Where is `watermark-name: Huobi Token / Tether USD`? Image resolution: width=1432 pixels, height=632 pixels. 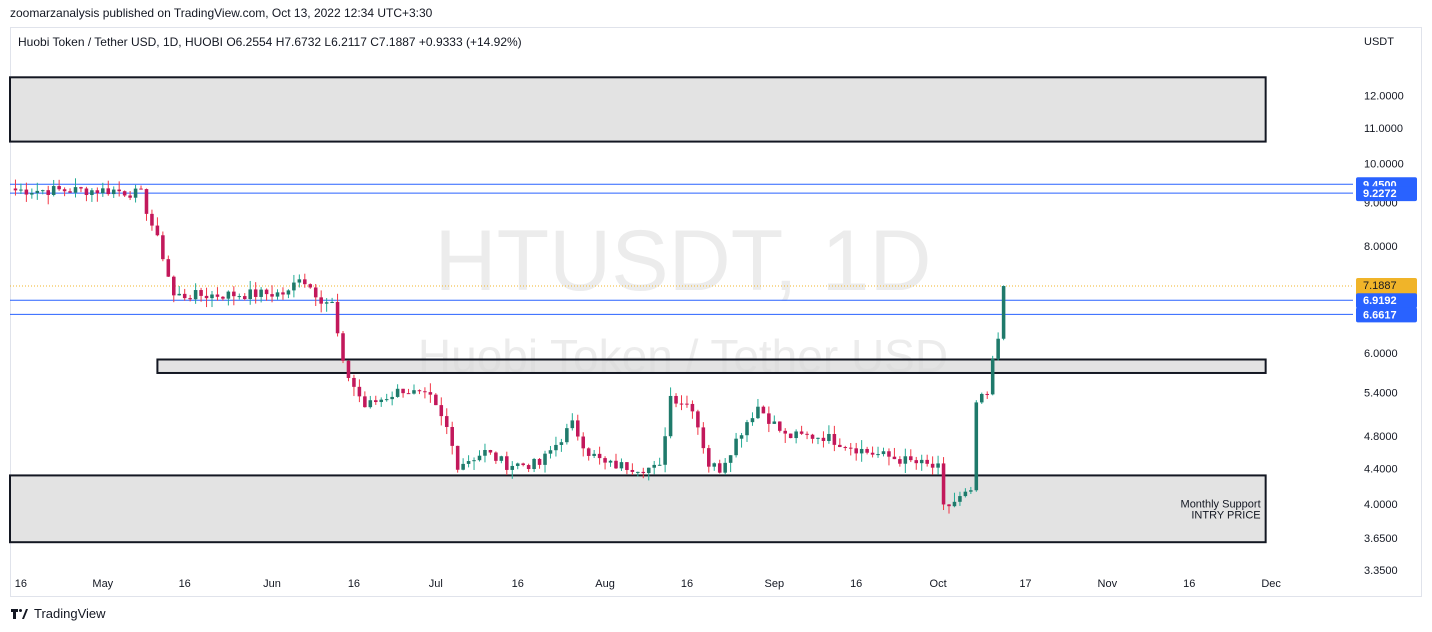
watermark-name: Huobi Token / Tether USD is located at coordinates (683, 356).